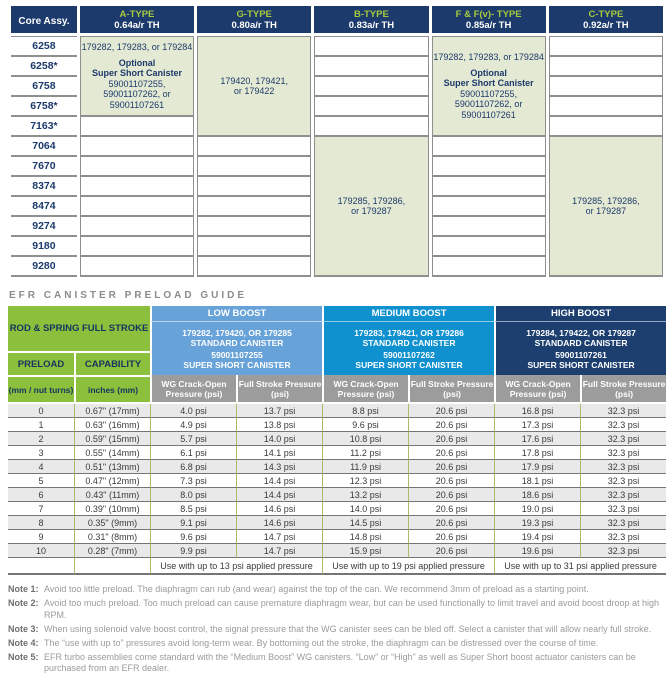 Image resolution: width=672 pixels, height=675 pixels. I want to click on core-assy-label: 6758*, so click(44, 107).